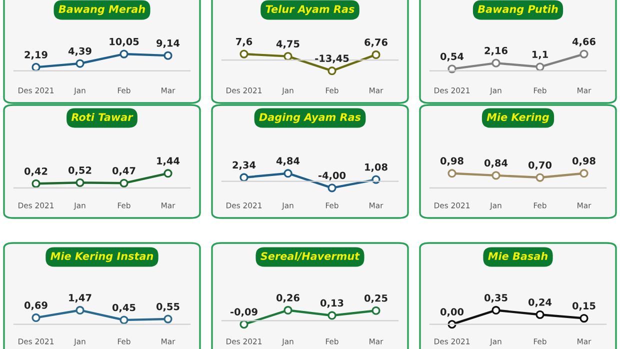 The image size is (620, 349). What do you see at coordinates (36, 55) in the screenshot?
I see `data-label: 2,19` at bounding box center [36, 55].